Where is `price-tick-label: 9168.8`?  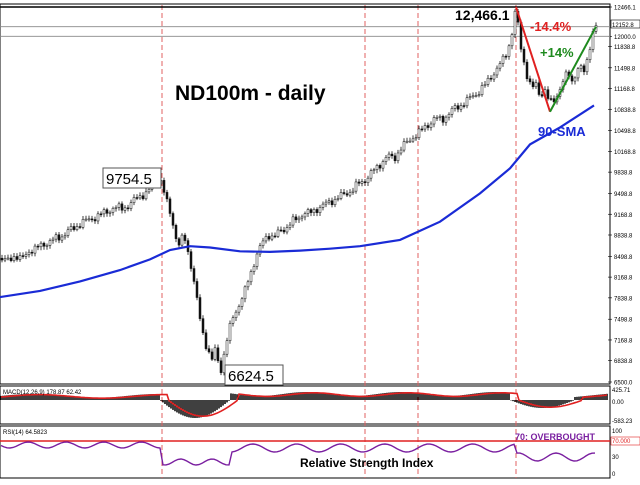
price-tick-label: 9168.8 is located at coordinates (623, 216).